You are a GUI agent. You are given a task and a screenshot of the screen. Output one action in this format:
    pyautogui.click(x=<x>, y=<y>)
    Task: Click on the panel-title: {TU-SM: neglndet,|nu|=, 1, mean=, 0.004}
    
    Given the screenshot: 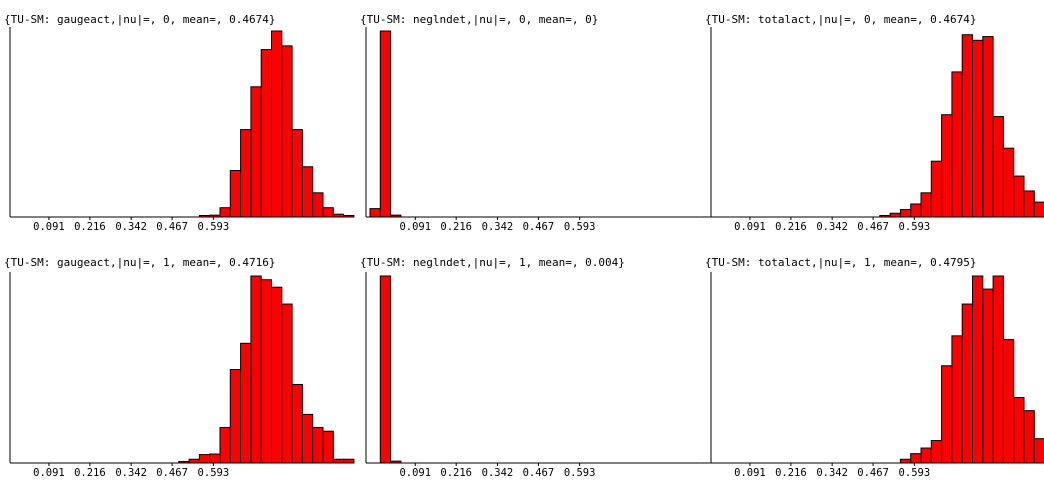 What is the action you would take?
    pyautogui.click(x=492, y=262)
    